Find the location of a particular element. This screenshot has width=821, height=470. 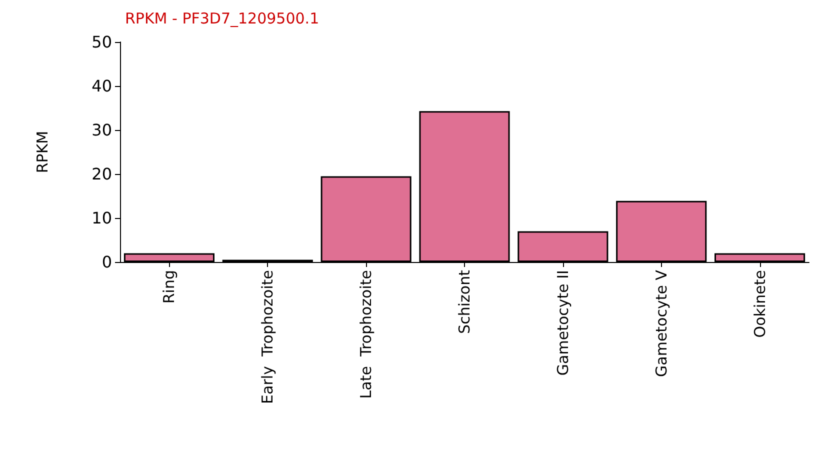

y-tick-label: 0 is located at coordinates (107, 262).